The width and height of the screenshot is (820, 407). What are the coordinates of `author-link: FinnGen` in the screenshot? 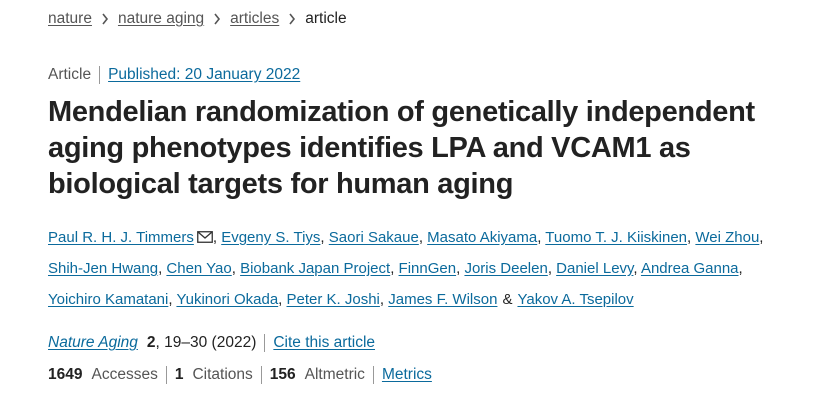 It's located at (427, 268).